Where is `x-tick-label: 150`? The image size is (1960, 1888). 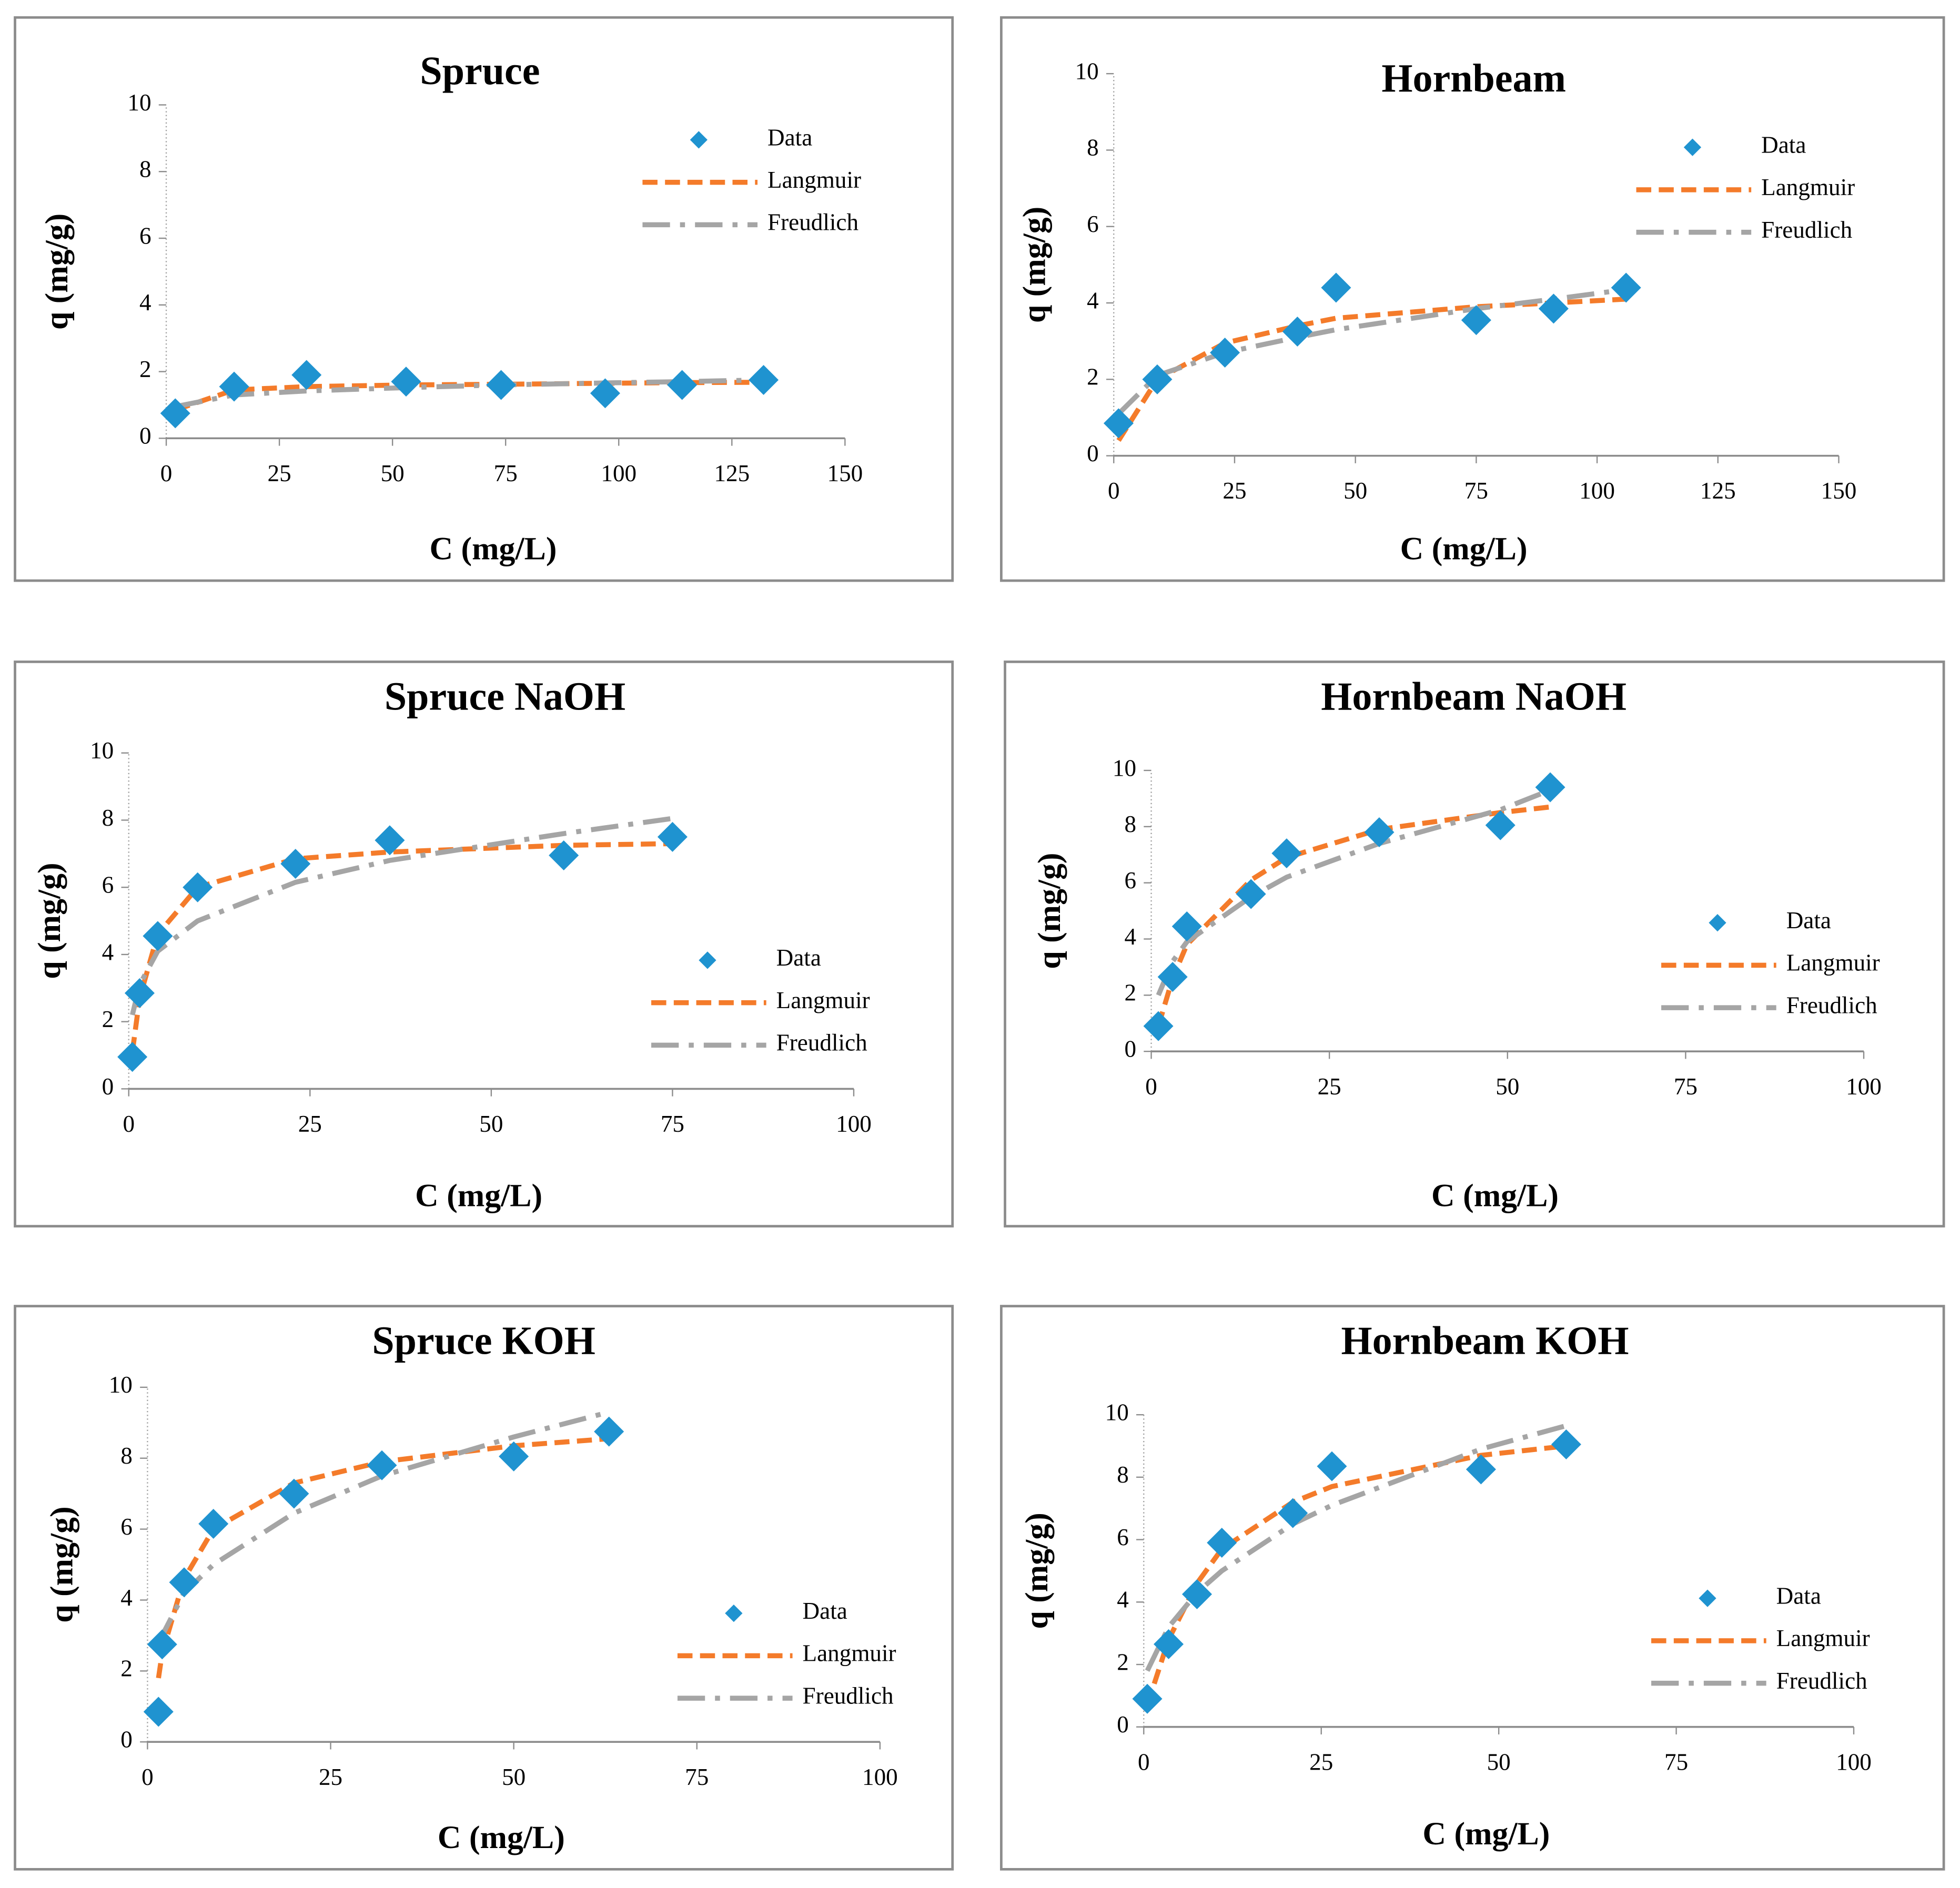
x-tick-label: 150 is located at coordinates (1839, 491).